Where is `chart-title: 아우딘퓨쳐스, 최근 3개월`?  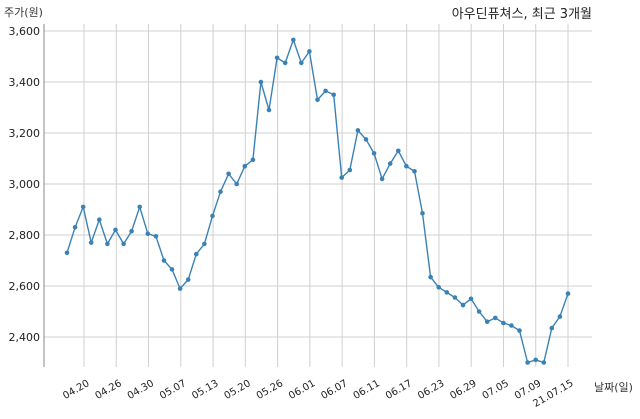
chart-title: 아우딘퓨쳐스, 최근 3개월 is located at coordinates (522, 14).